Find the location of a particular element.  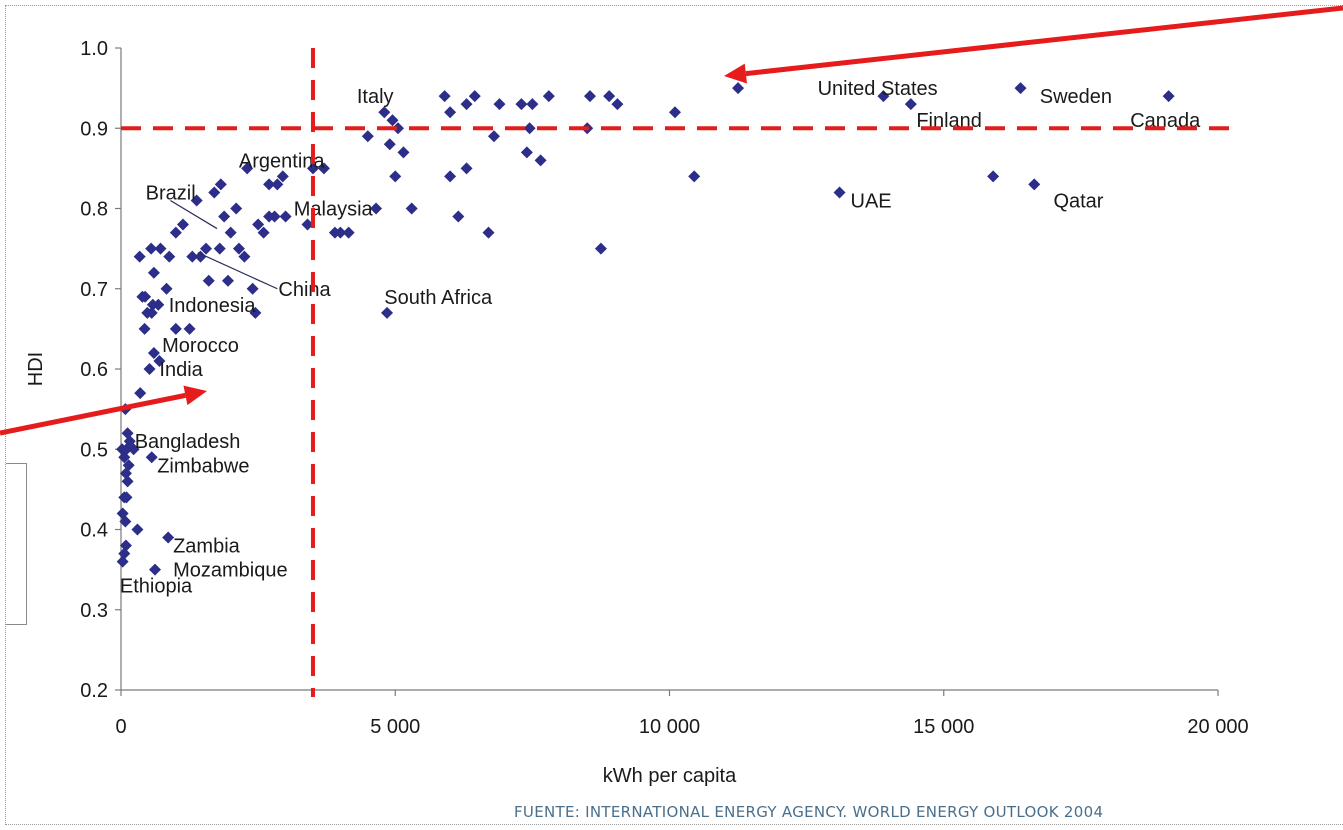

point-label: Ethiopia is located at coordinates (156, 587).